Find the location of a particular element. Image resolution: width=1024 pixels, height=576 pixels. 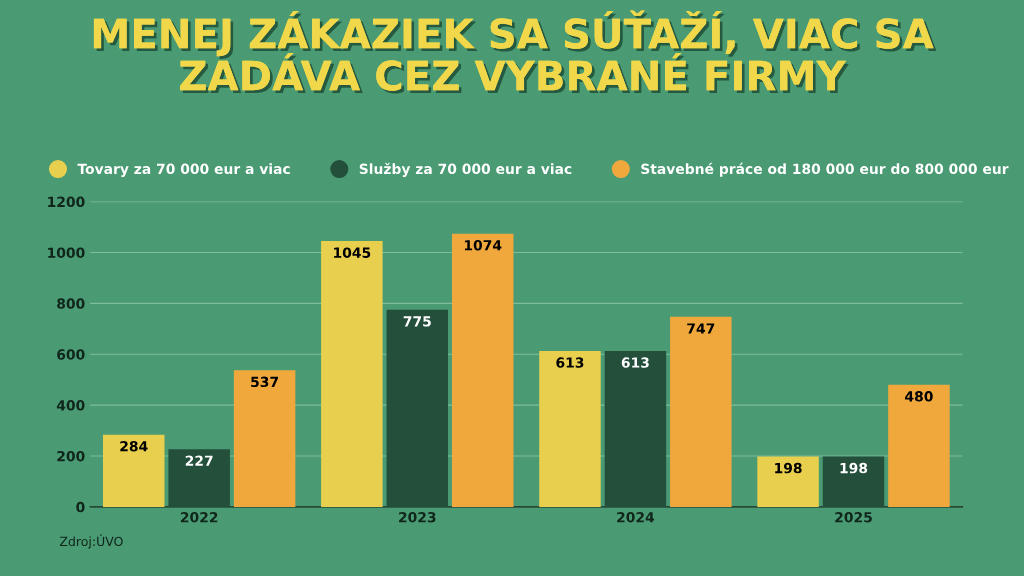

y-tick-label: 400 is located at coordinates (70, 405).